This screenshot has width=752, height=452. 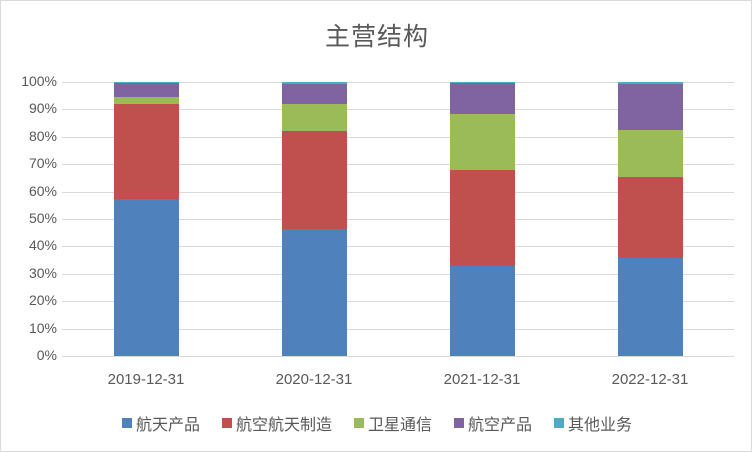 What do you see at coordinates (314, 379) in the screenshot?
I see `x-tick-label: 2020-12-31` at bounding box center [314, 379].